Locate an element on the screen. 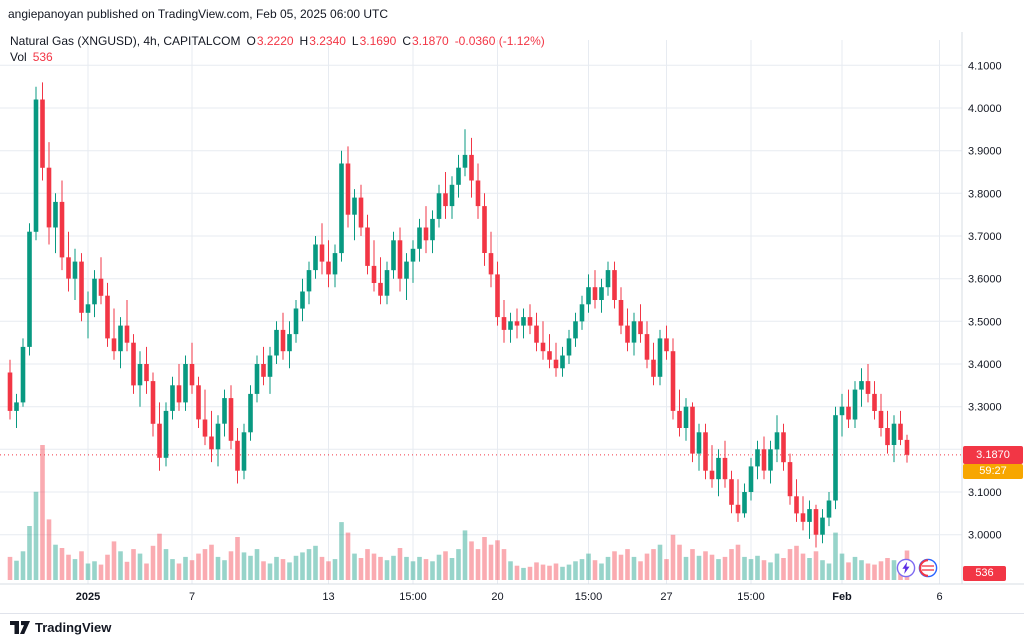  svg-text: 3.5000 is located at coordinates (985, 322).